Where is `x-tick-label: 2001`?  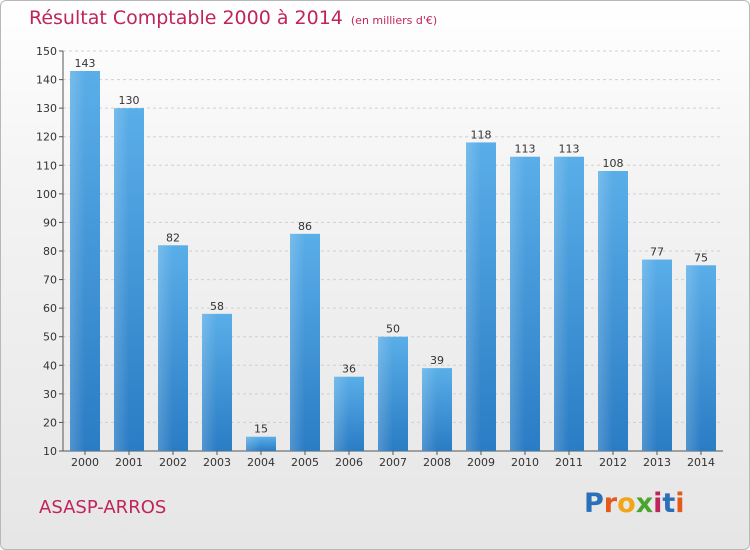 x-tick-label: 2001 is located at coordinates (129, 462).